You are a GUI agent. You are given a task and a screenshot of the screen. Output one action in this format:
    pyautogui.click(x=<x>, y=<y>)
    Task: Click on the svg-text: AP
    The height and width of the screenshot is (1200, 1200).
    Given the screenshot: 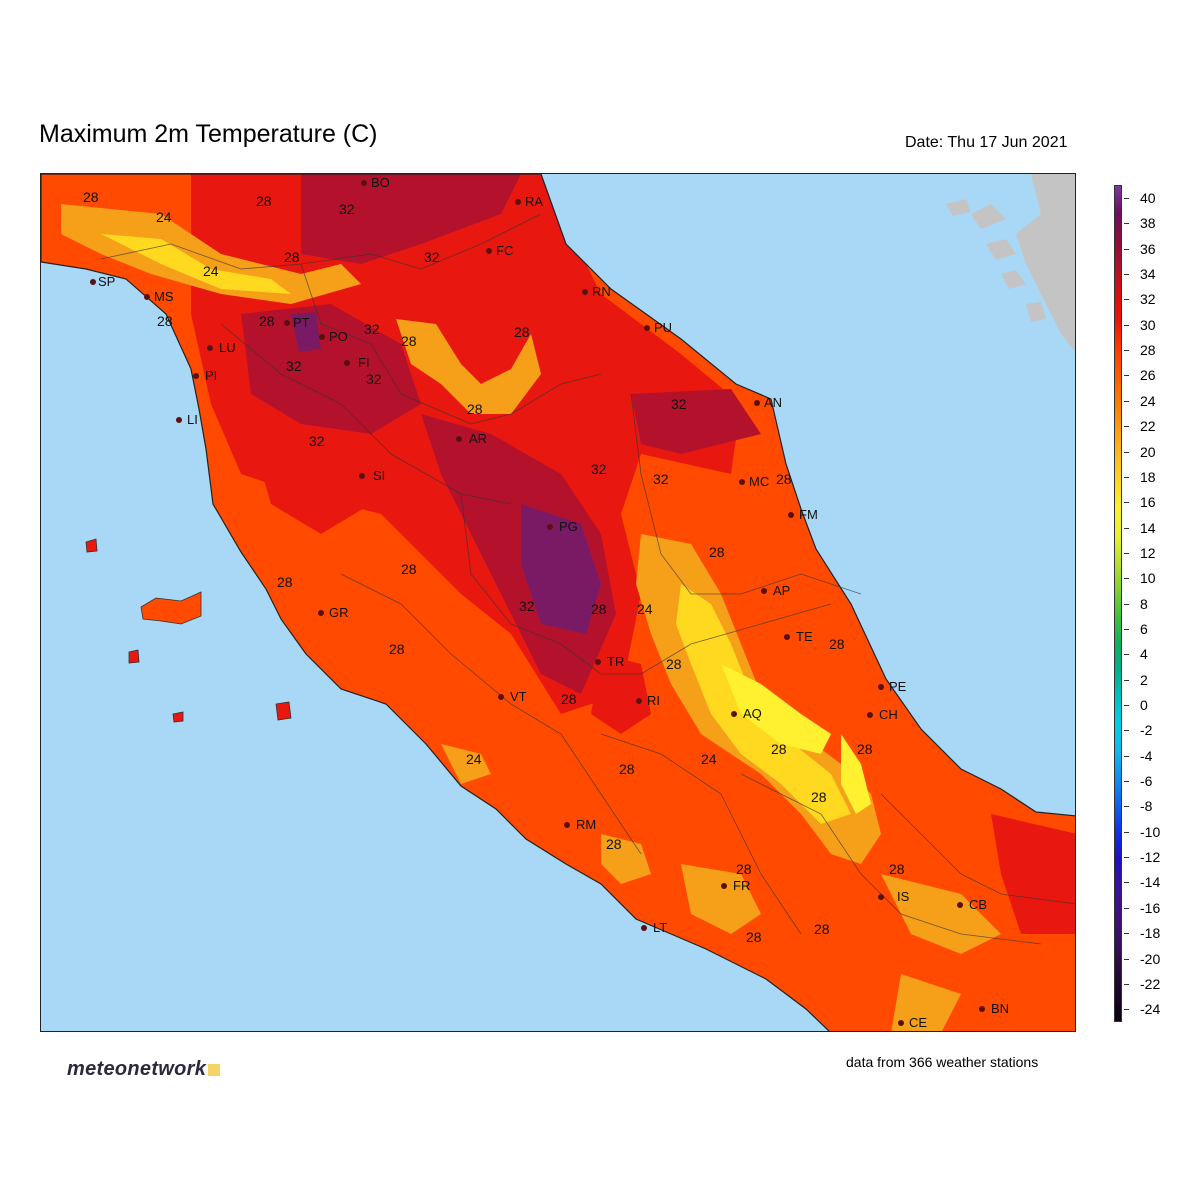 What is the action you would take?
    pyautogui.click(x=781, y=590)
    